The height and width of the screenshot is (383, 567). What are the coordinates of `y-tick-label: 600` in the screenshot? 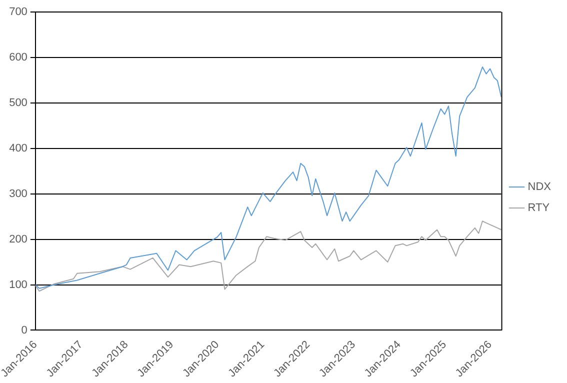 It's located at (18, 57).